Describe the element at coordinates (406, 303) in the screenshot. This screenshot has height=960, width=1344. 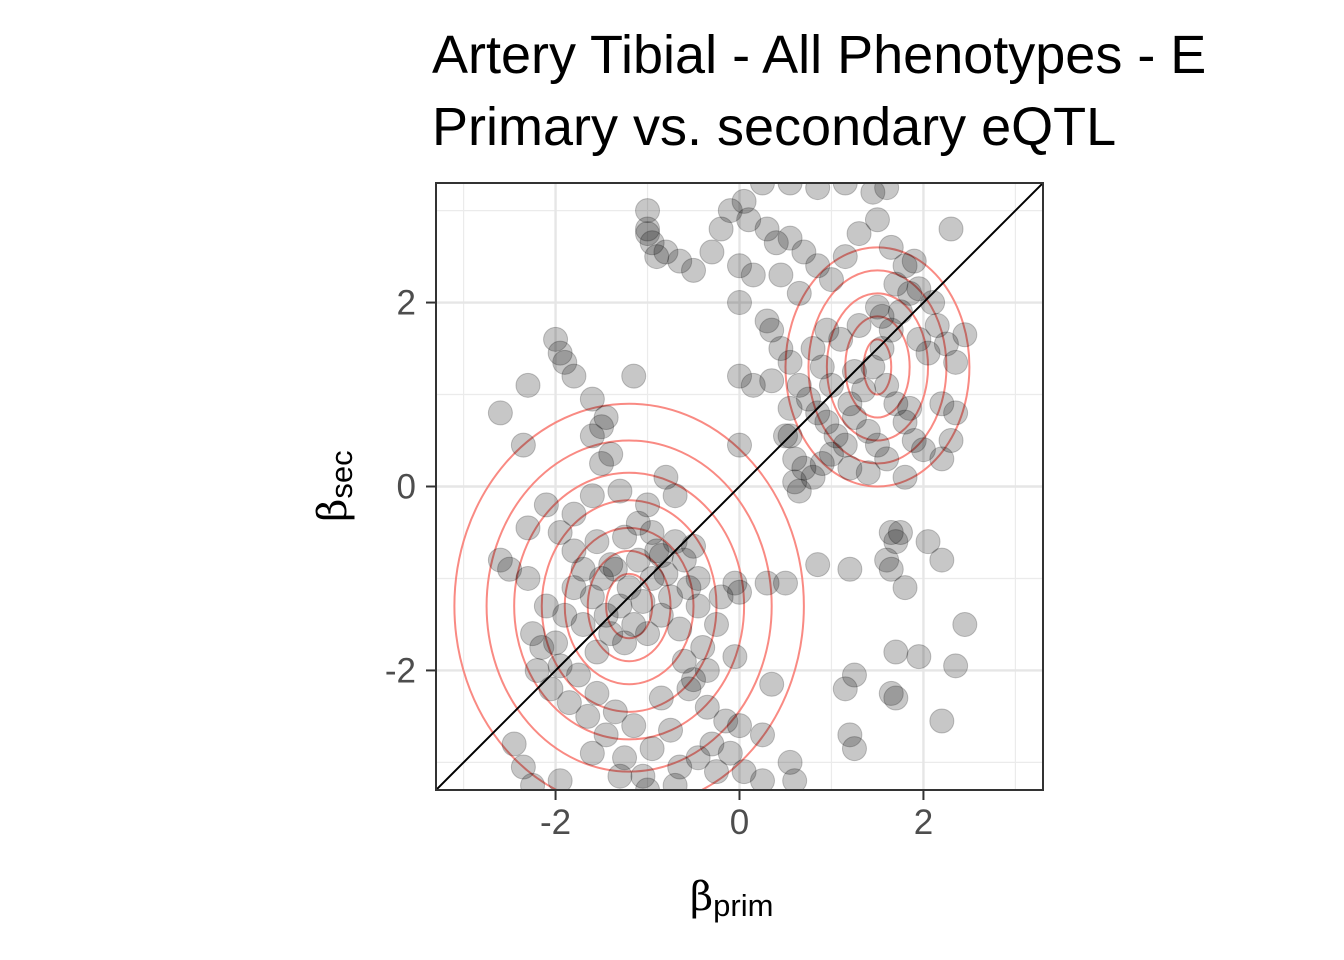
I see `y-tick-label: 2` at that location.